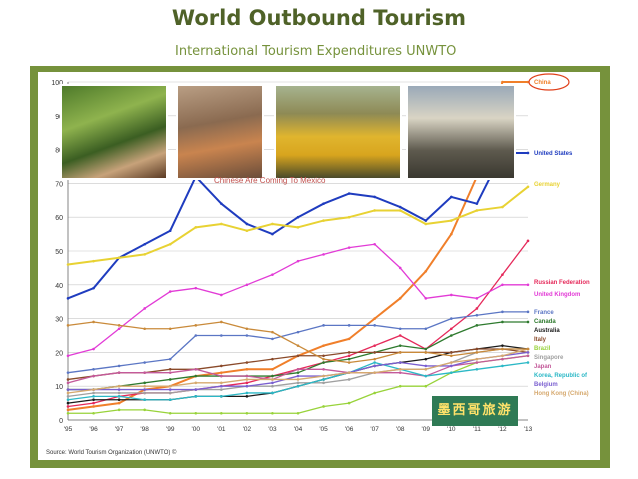 Image resolution: width=638 pixels, height=479 pixels. Describe the element at coordinates (59, 151) in the screenshot. I see `y-tick-label: 80` at that location.